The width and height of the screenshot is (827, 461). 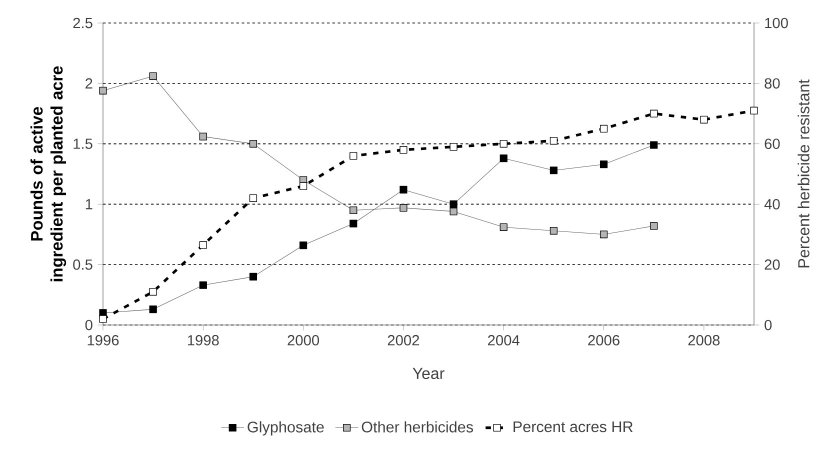 I want to click on y-axis-title: Pounds of active ingredient per planted acre, so click(x=48, y=174).